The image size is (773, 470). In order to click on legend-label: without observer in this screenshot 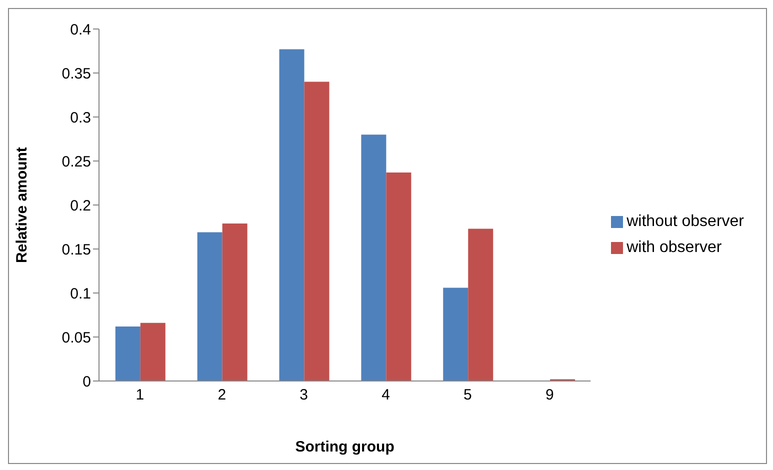, I will do `click(685, 221)`.